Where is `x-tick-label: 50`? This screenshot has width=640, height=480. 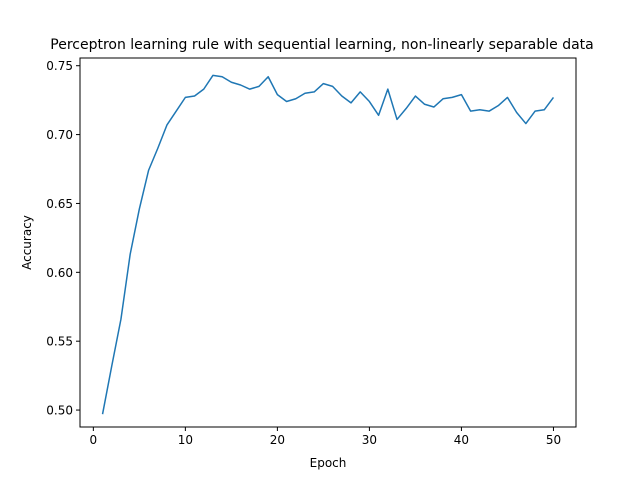 x-tick-label: 50 is located at coordinates (553, 440).